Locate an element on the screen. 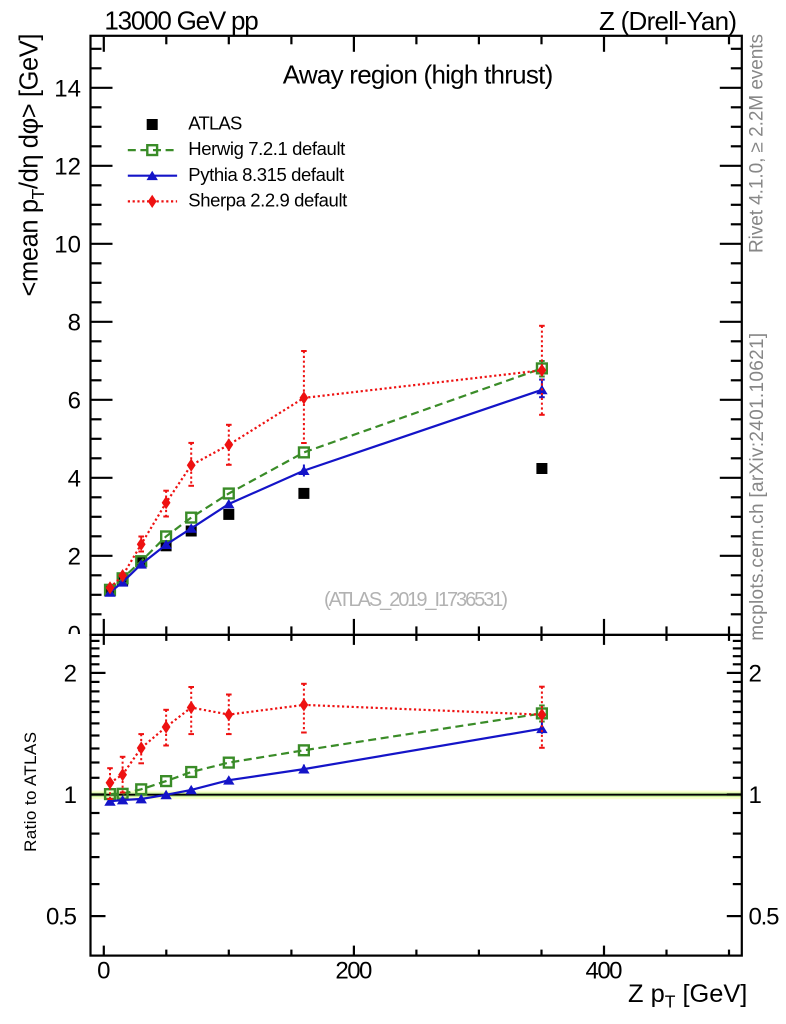 This screenshot has width=786, height=1024. svg-text: Pythia 8.315 default is located at coordinates (266, 174).